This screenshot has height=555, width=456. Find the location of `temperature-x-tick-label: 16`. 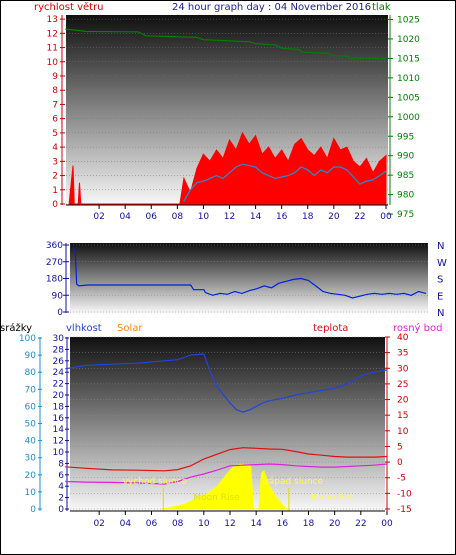

temperature-x-tick-label: 16 is located at coordinates (283, 524).